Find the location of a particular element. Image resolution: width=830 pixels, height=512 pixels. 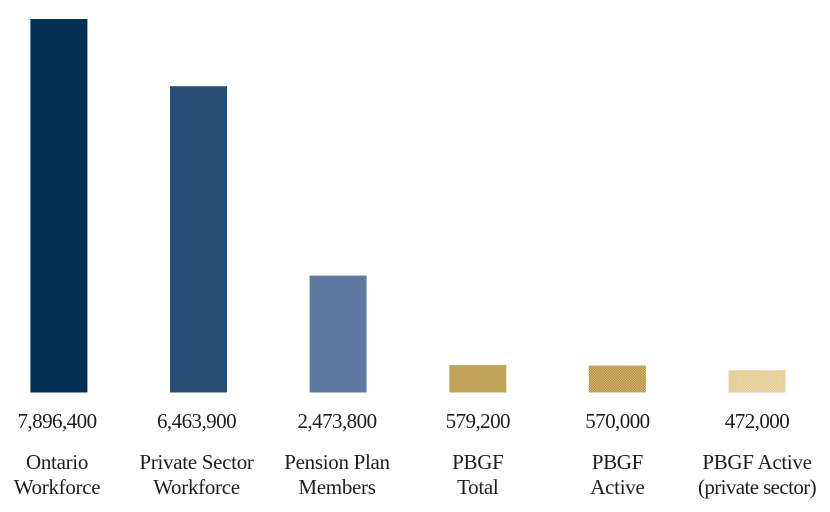

svg-text: 7,896,400 is located at coordinates (56, 421).